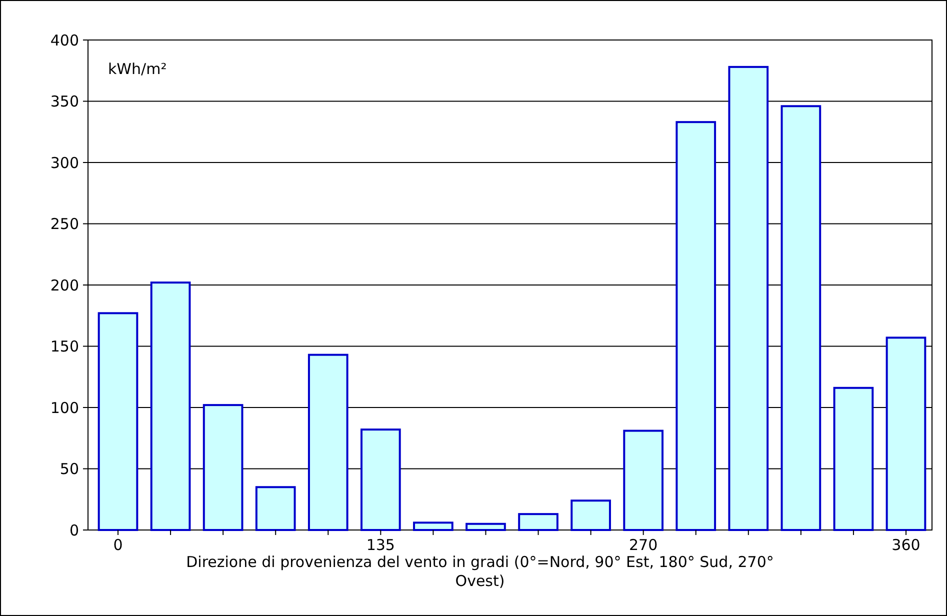 The height and width of the screenshot is (616, 947). I want to click on y-tick-label: 400, so click(64, 40).